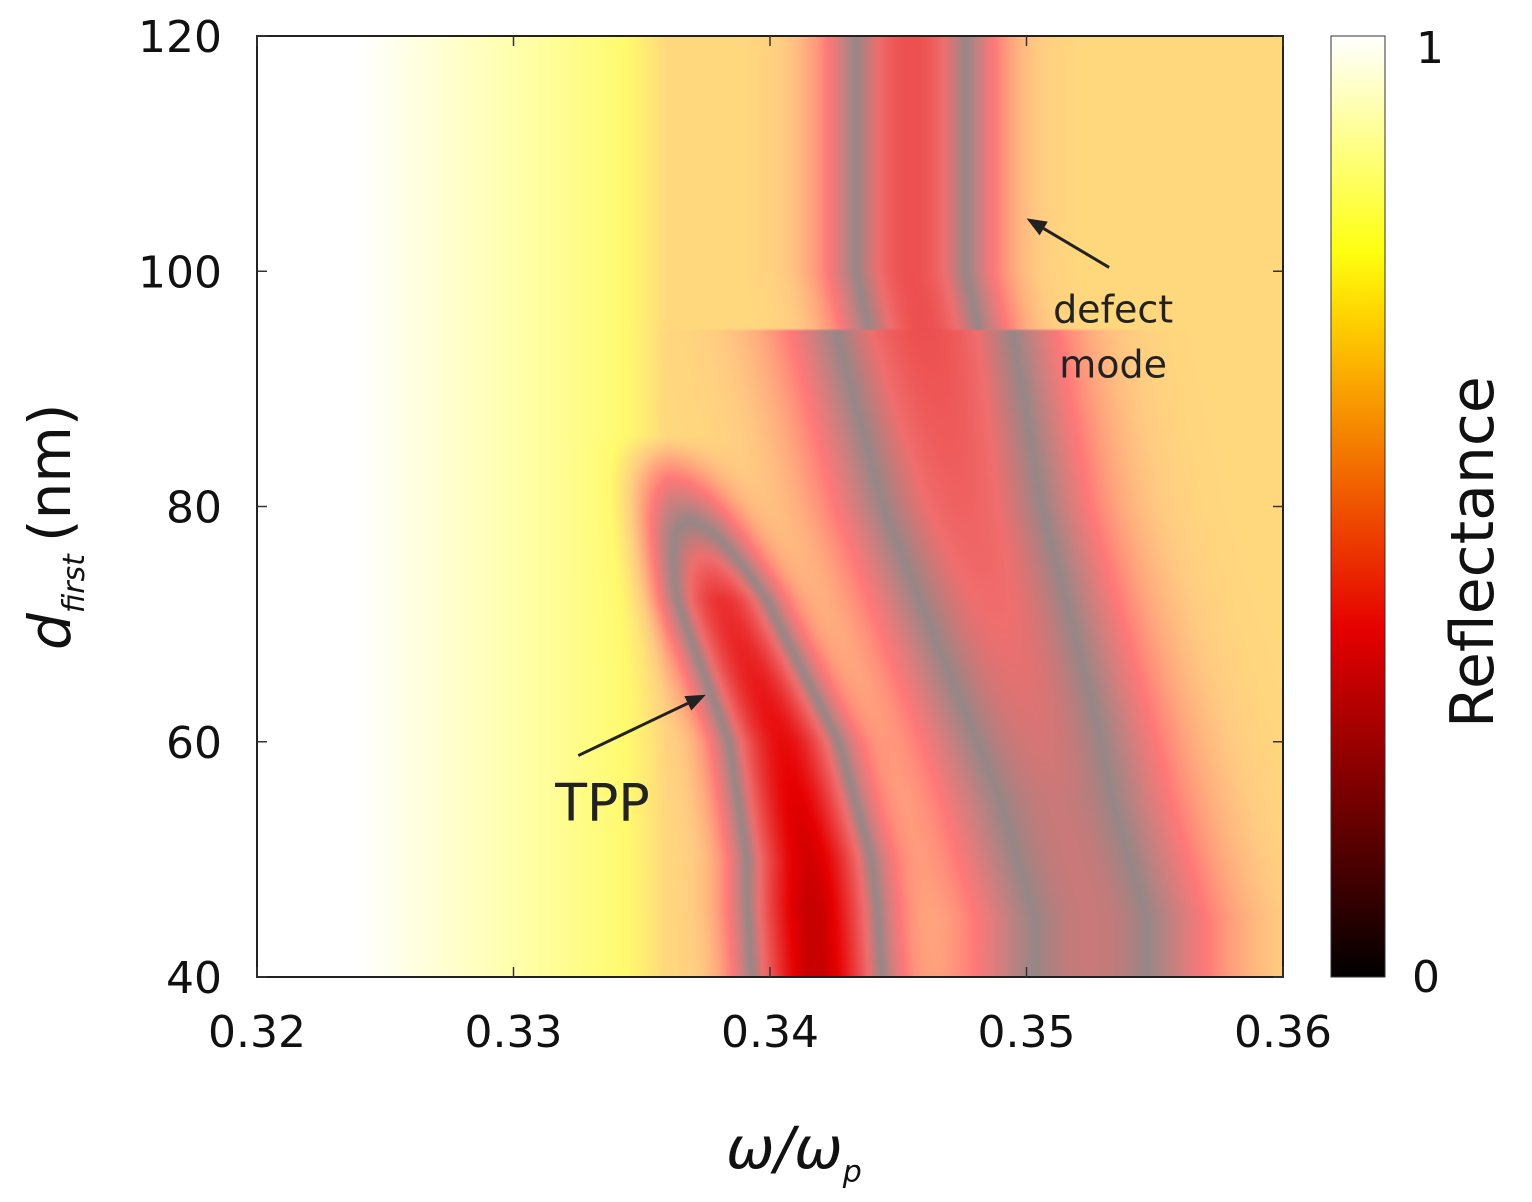  What do you see at coordinates (514, 1032) in the screenshot?
I see `x-tick-label: 0.33` at bounding box center [514, 1032].